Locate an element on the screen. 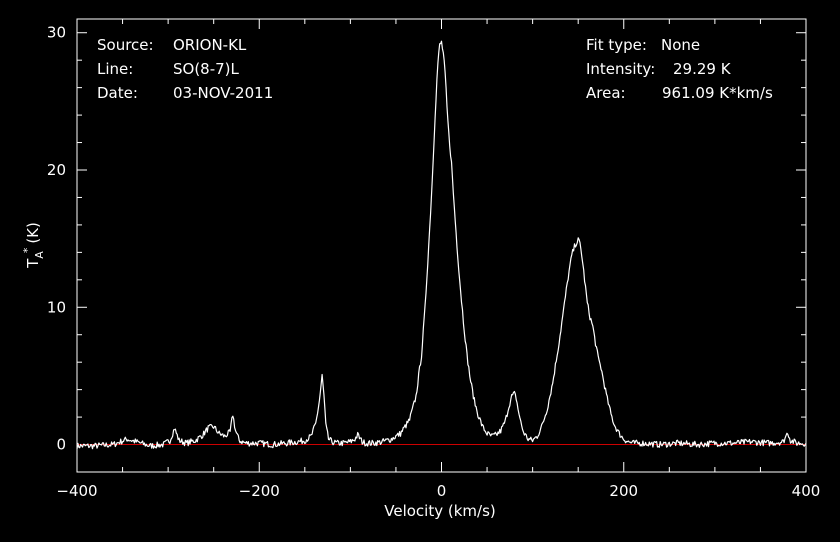 The width and height of the screenshot is (840, 542). y-tick-label: 0 is located at coordinates (61, 445).